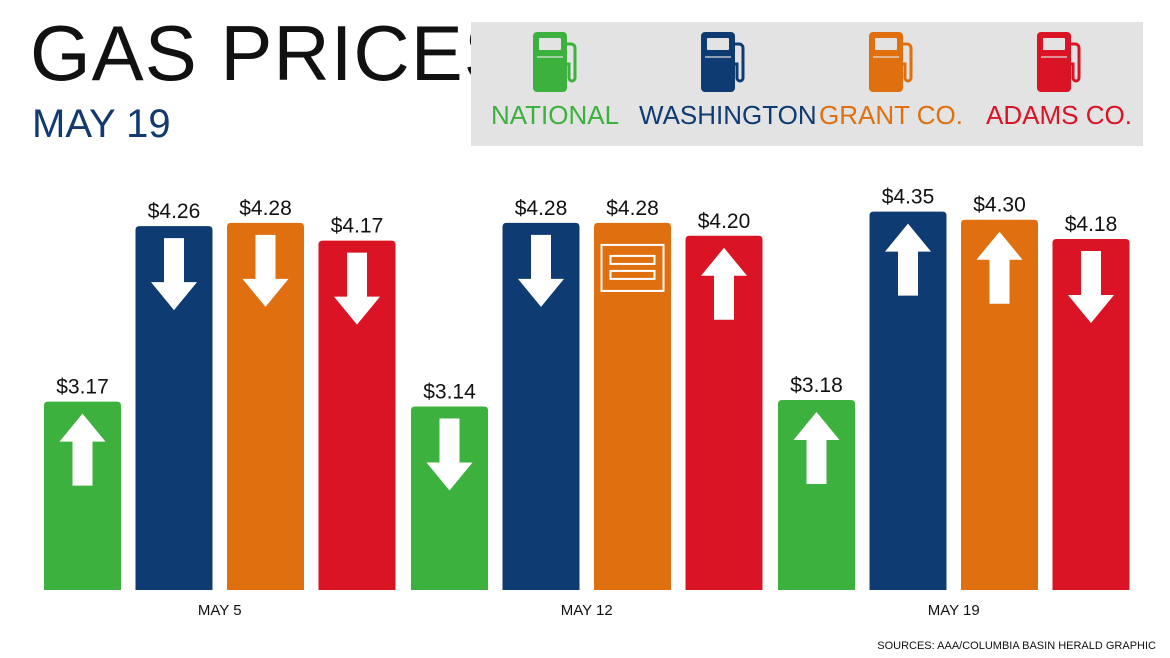 The width and height of the screenshot is (1170, 658). What do you see at coordinates (724, 221) in the screenshot?
I see `data-label: $4.20` at bounding box center [724, 221].